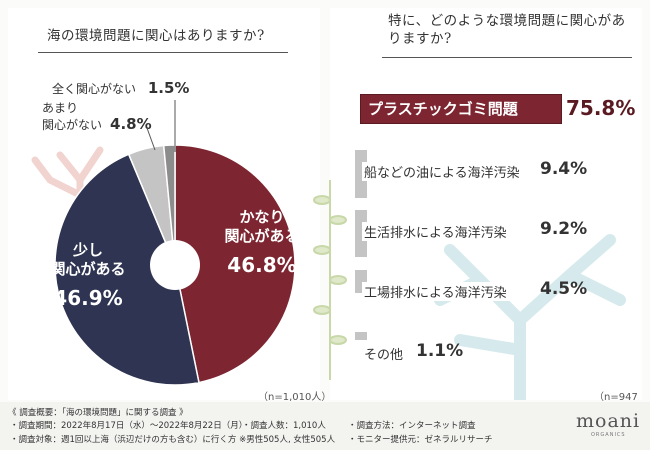 The image size is (650, 450). Describe the element at coordinates (435, 231) in the screenshot. I see `bar-label-household-drainage: 生活排水による海洋汚染` at that location.